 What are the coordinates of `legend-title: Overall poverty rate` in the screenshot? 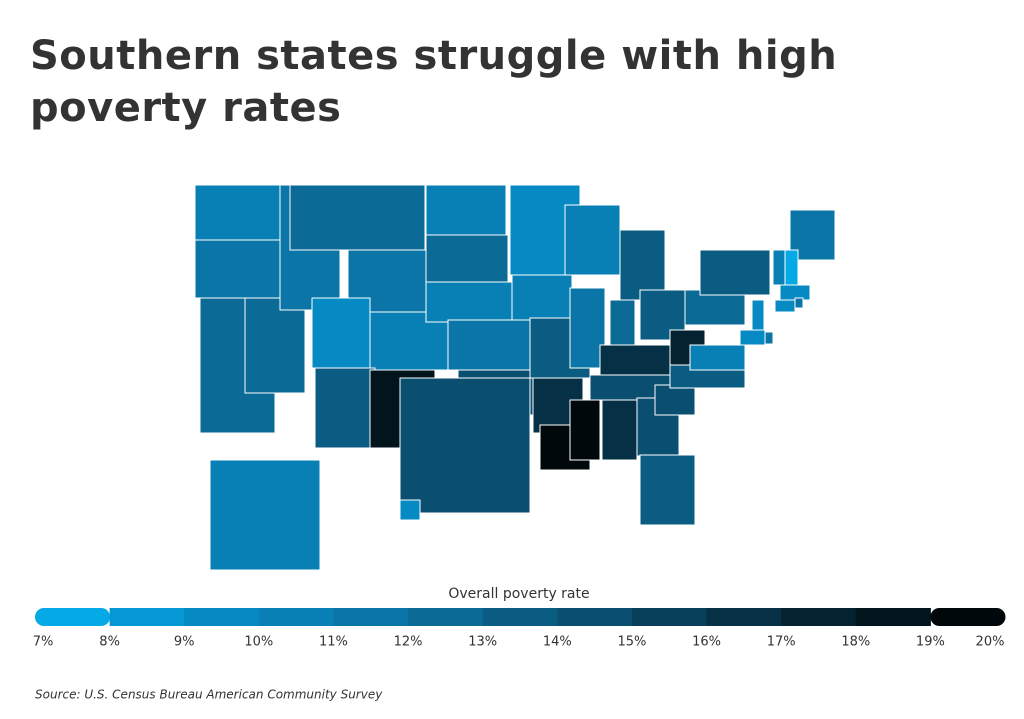 It's located at (518, 594).